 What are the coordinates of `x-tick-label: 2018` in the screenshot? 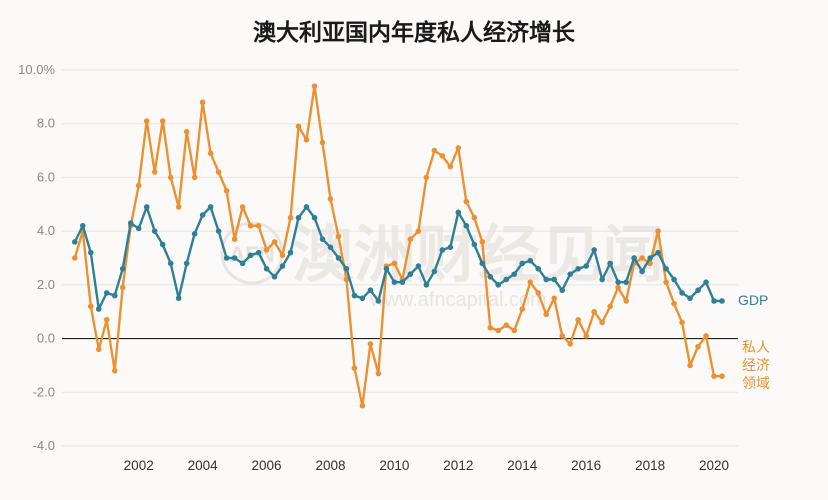 It's located at (650, 465).